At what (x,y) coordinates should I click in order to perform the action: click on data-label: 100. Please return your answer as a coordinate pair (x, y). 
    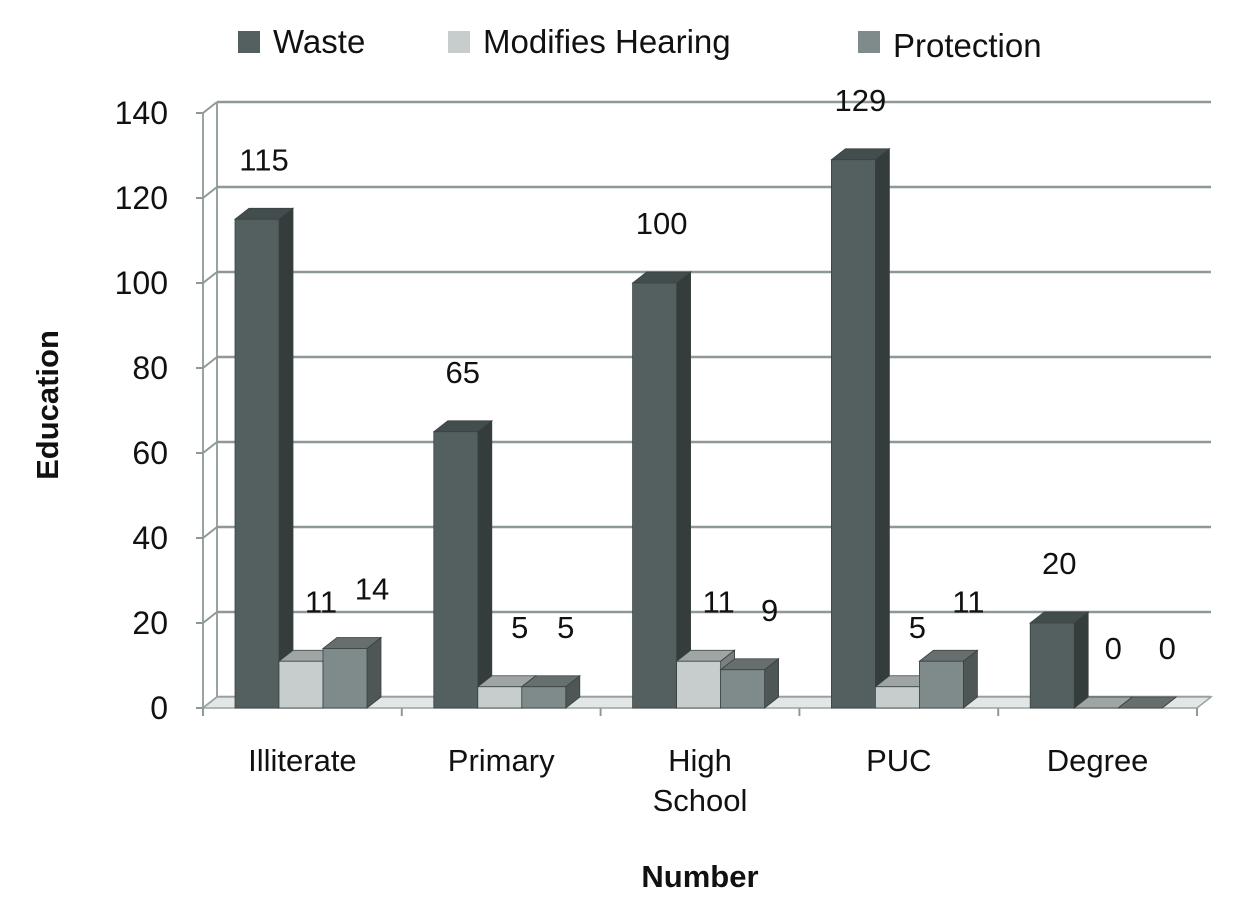
    Looking at the image, I should click on (662, 223).